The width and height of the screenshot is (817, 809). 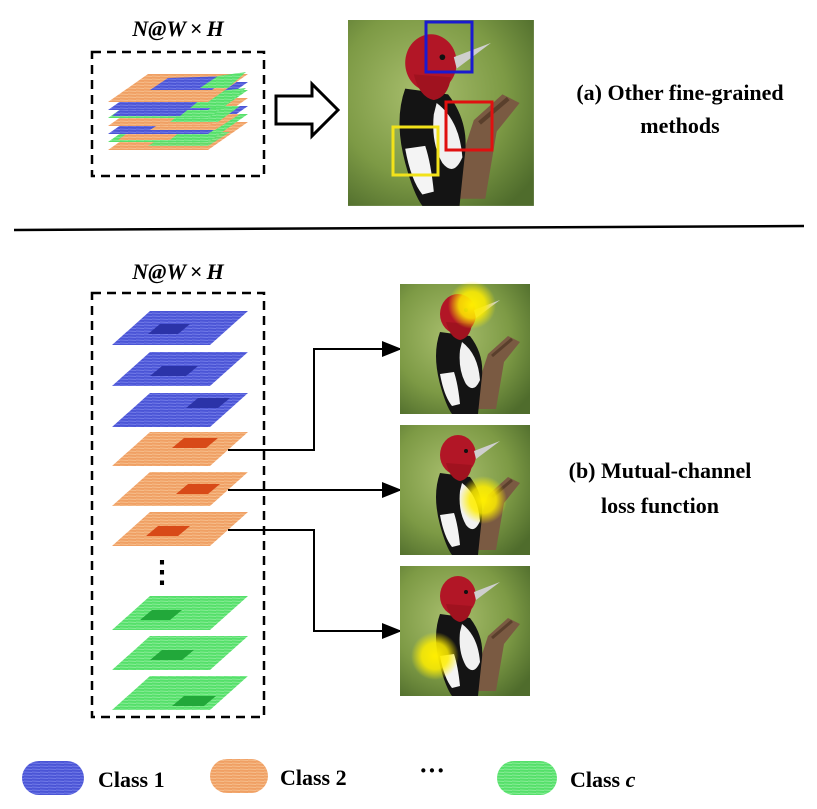 What do you see at coordinates (660, 470) in the screenshot?
I see `caption-b-line1: (b) Mutual-channel` at bounding box center [660, 470].